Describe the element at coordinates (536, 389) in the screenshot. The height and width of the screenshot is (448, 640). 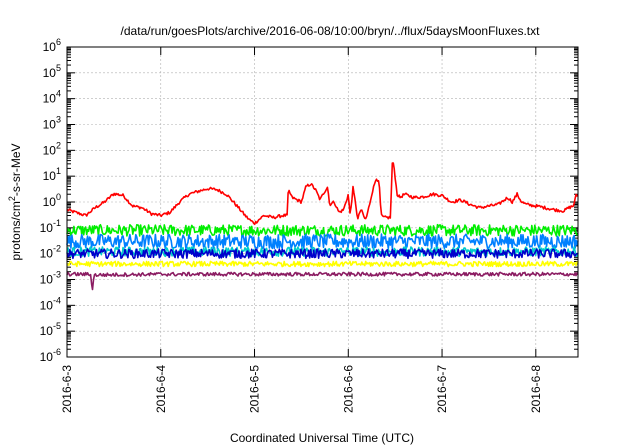
I see `x-tick-label: 2016-6-8` at that location.